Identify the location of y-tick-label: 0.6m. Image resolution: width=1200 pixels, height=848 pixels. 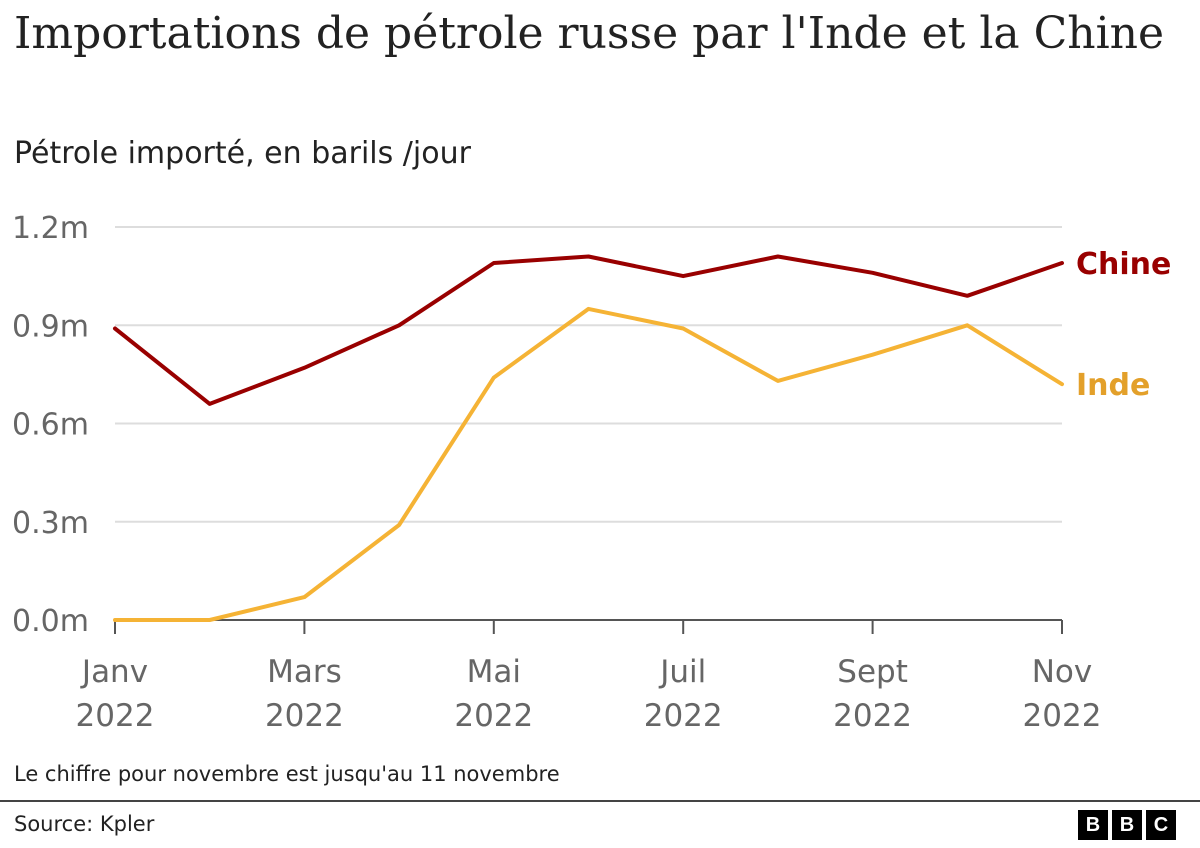
(50, 425).